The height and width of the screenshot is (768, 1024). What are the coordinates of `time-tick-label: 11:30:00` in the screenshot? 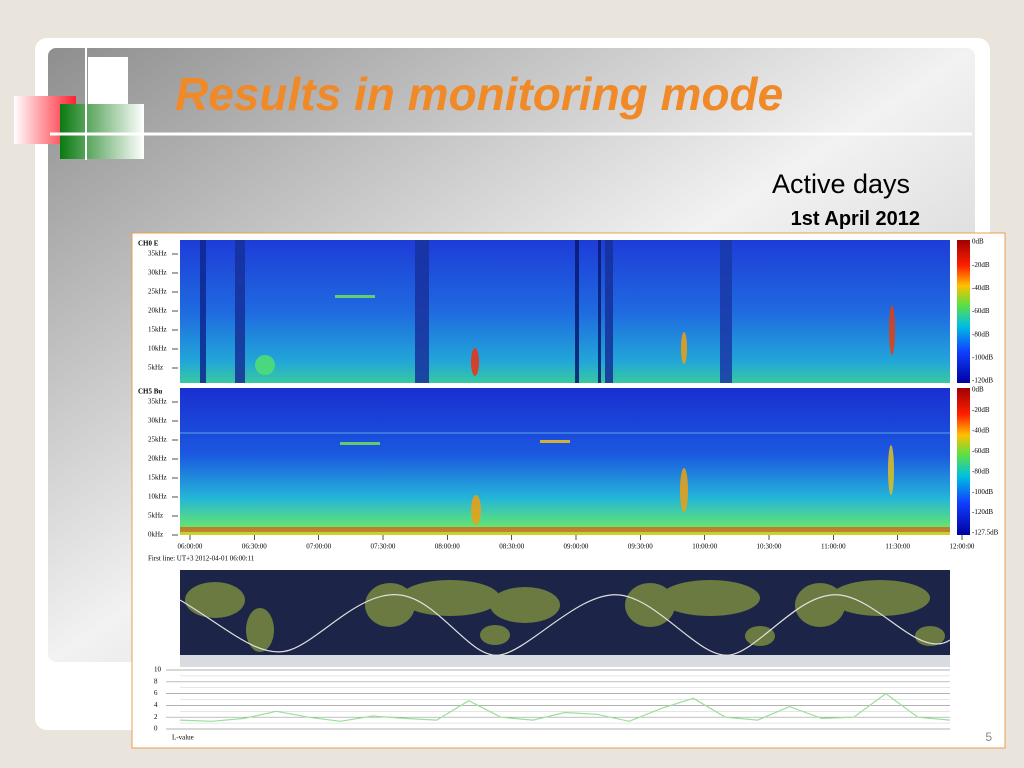 It's located at (897, 547).